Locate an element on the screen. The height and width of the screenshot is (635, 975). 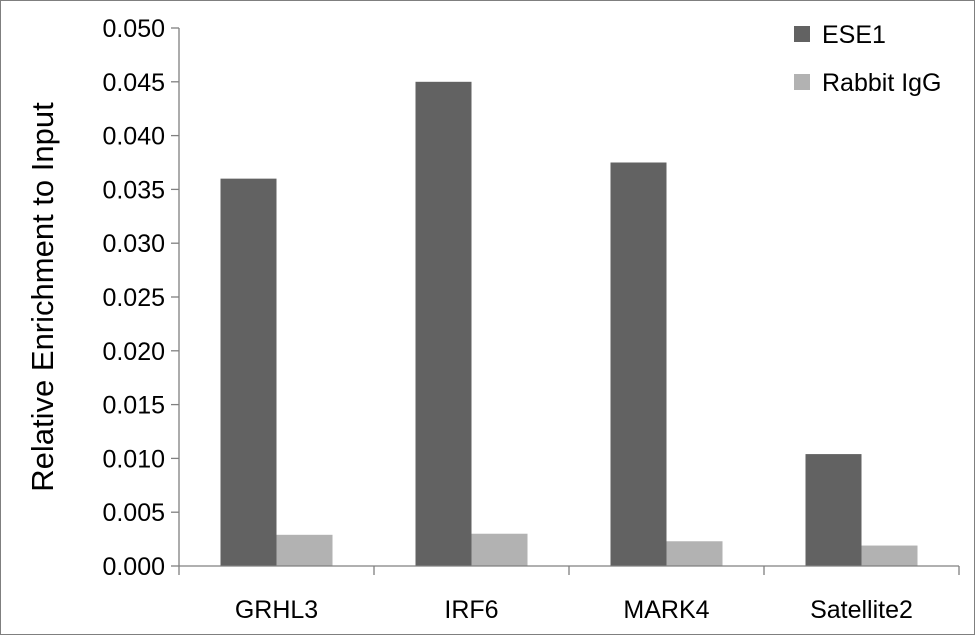
y-axis-title: Relative Enrichment to Input is located at coordinates (42, 297).